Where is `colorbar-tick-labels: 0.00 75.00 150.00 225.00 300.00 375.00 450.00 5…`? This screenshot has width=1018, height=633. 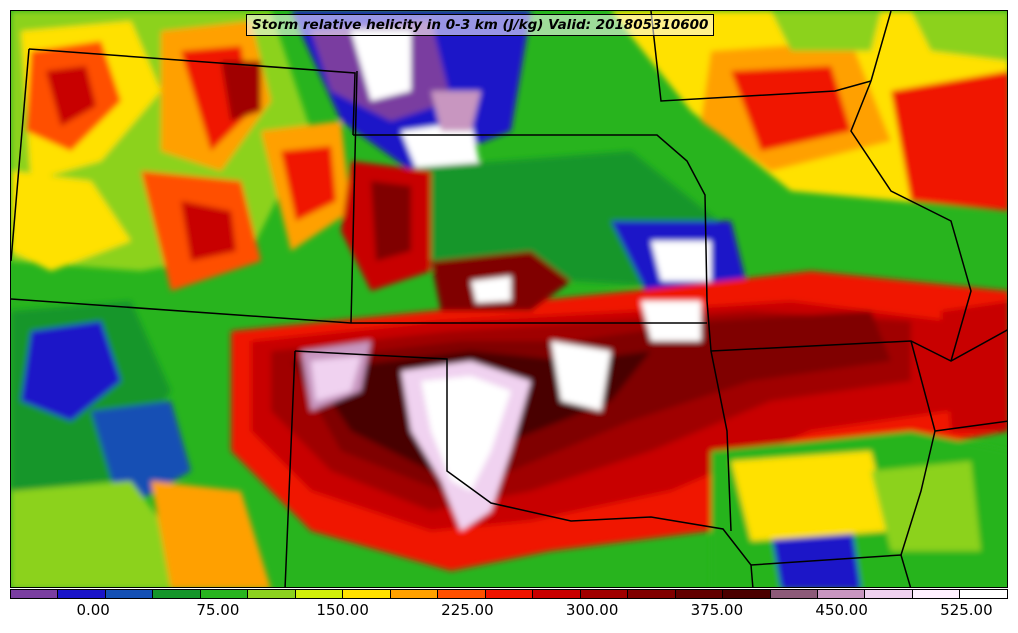
colorbar-tick-labels: 0.00 75.00 150.00 225.00 300.00 375.00 450.00 5… is located at coordinates (509, 613).